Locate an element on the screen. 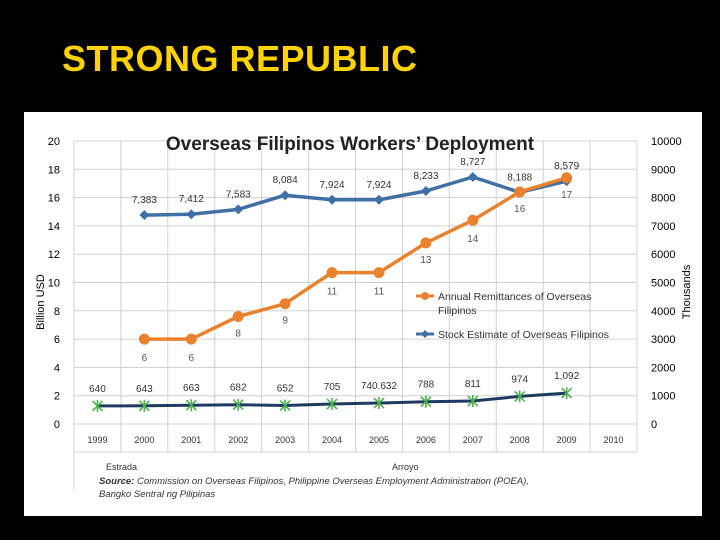  x-tick-label: 1999 is located at coordinates (97, 440).